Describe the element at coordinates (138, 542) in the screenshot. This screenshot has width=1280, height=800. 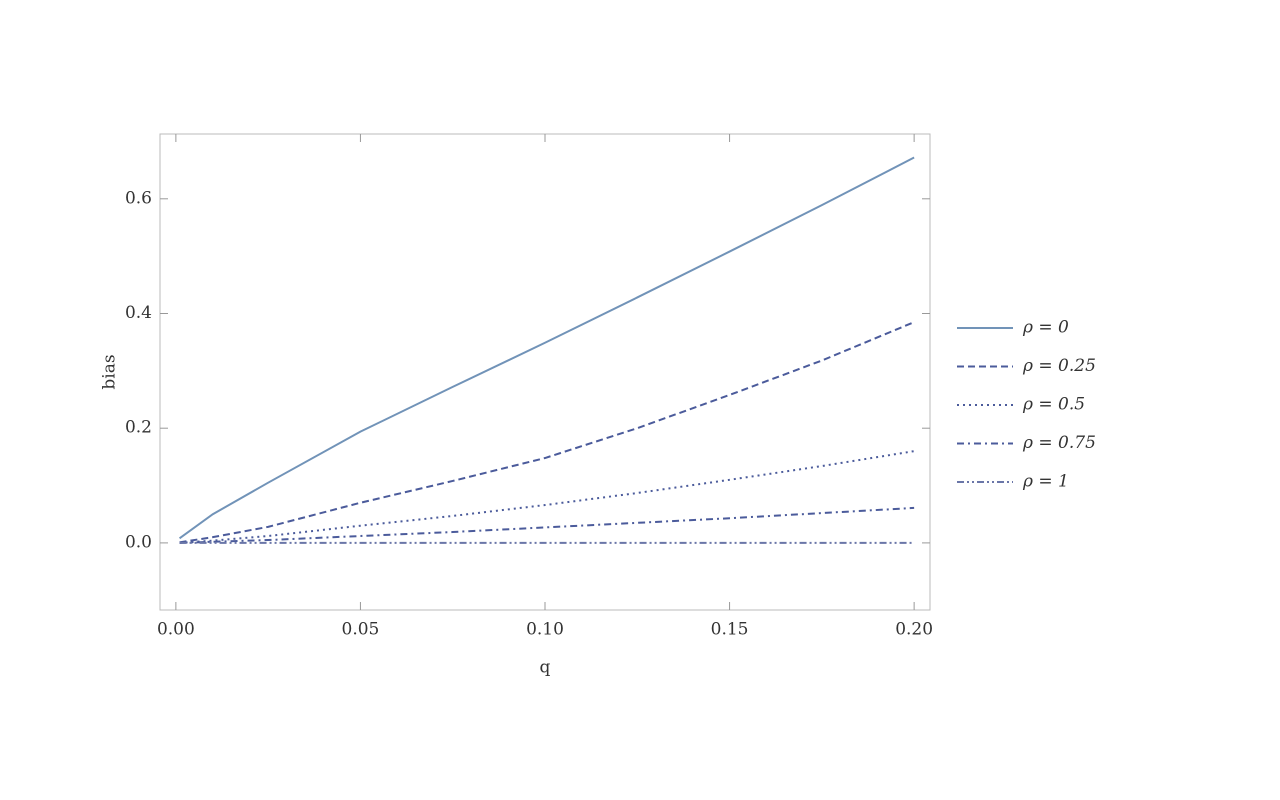
I see `y-tick-label: 0.0` at that location.